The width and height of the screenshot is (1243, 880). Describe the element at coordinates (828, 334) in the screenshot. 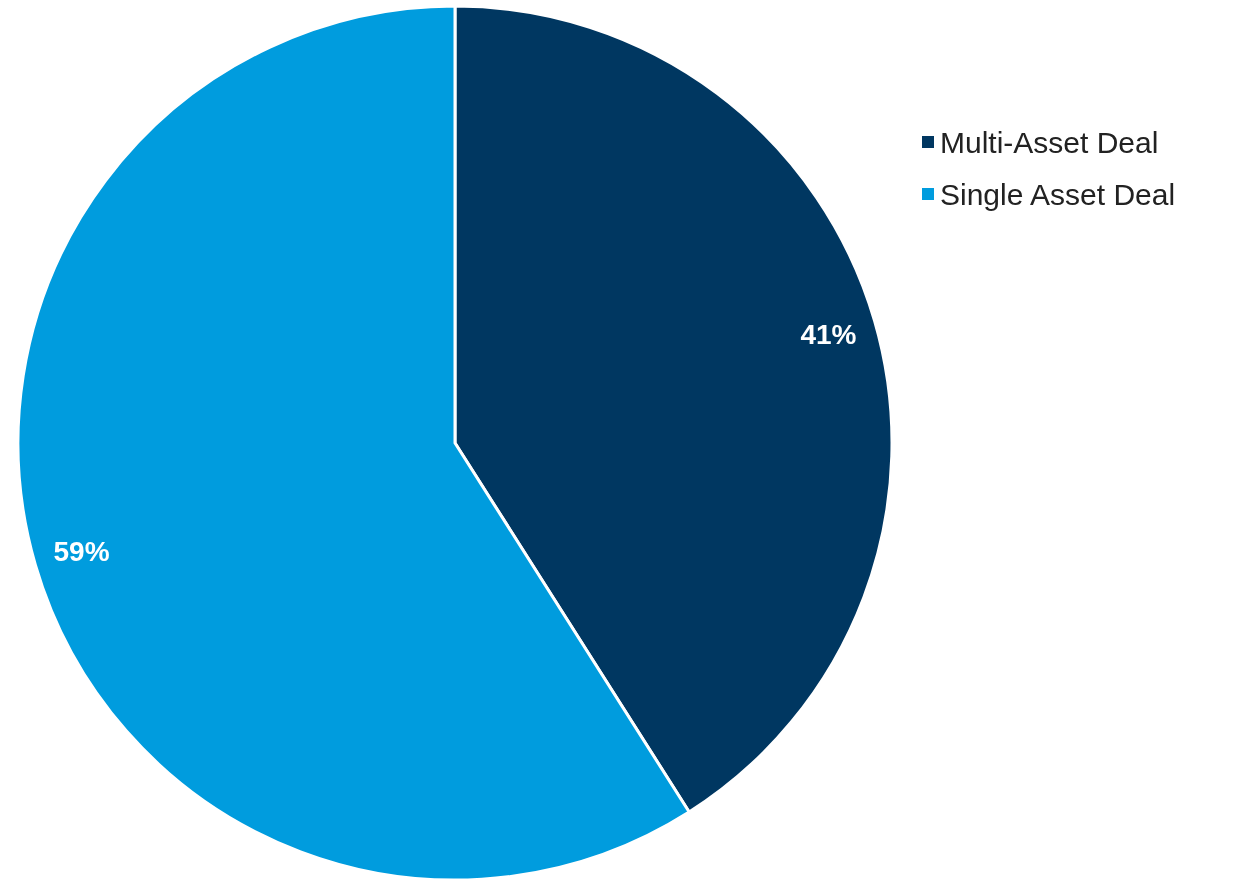

I see `data-label: 41%` at that location.